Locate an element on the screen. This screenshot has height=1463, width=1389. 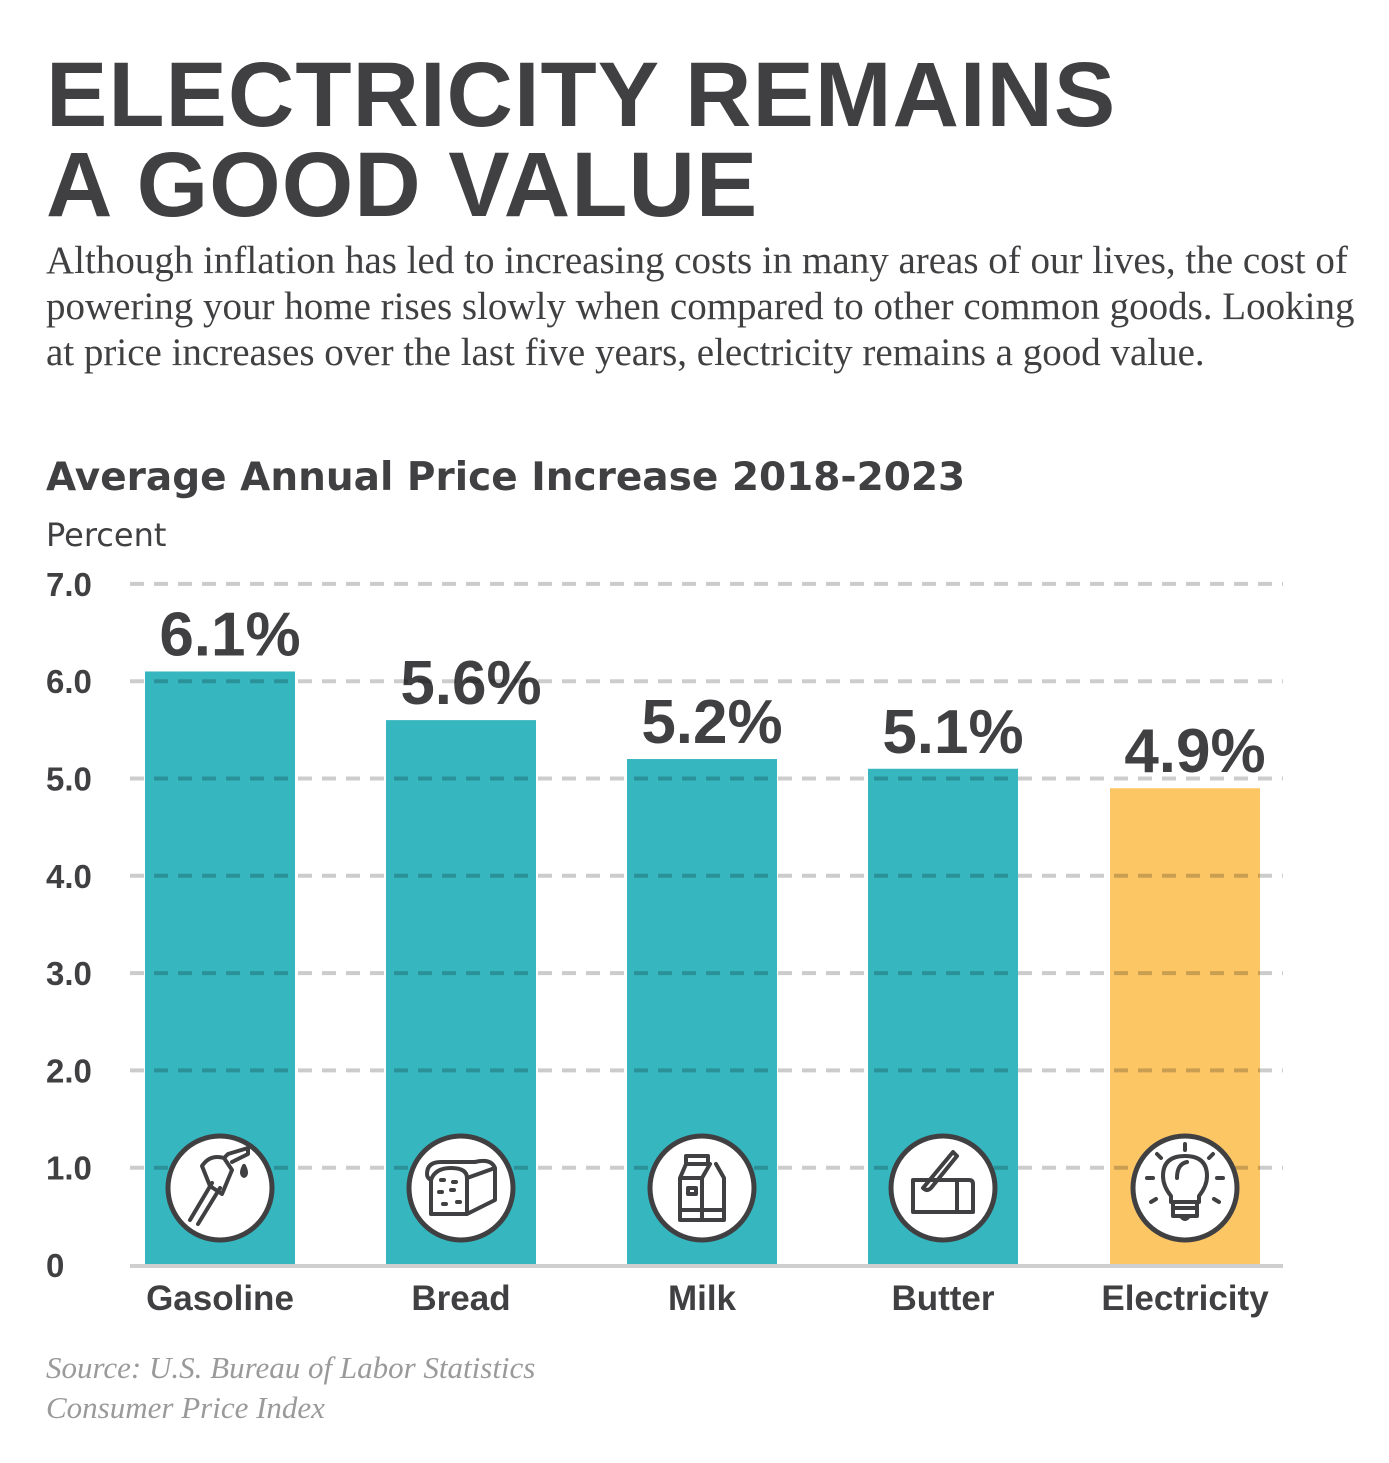
milk-carton-icon is located at coordinates (702, 1188).